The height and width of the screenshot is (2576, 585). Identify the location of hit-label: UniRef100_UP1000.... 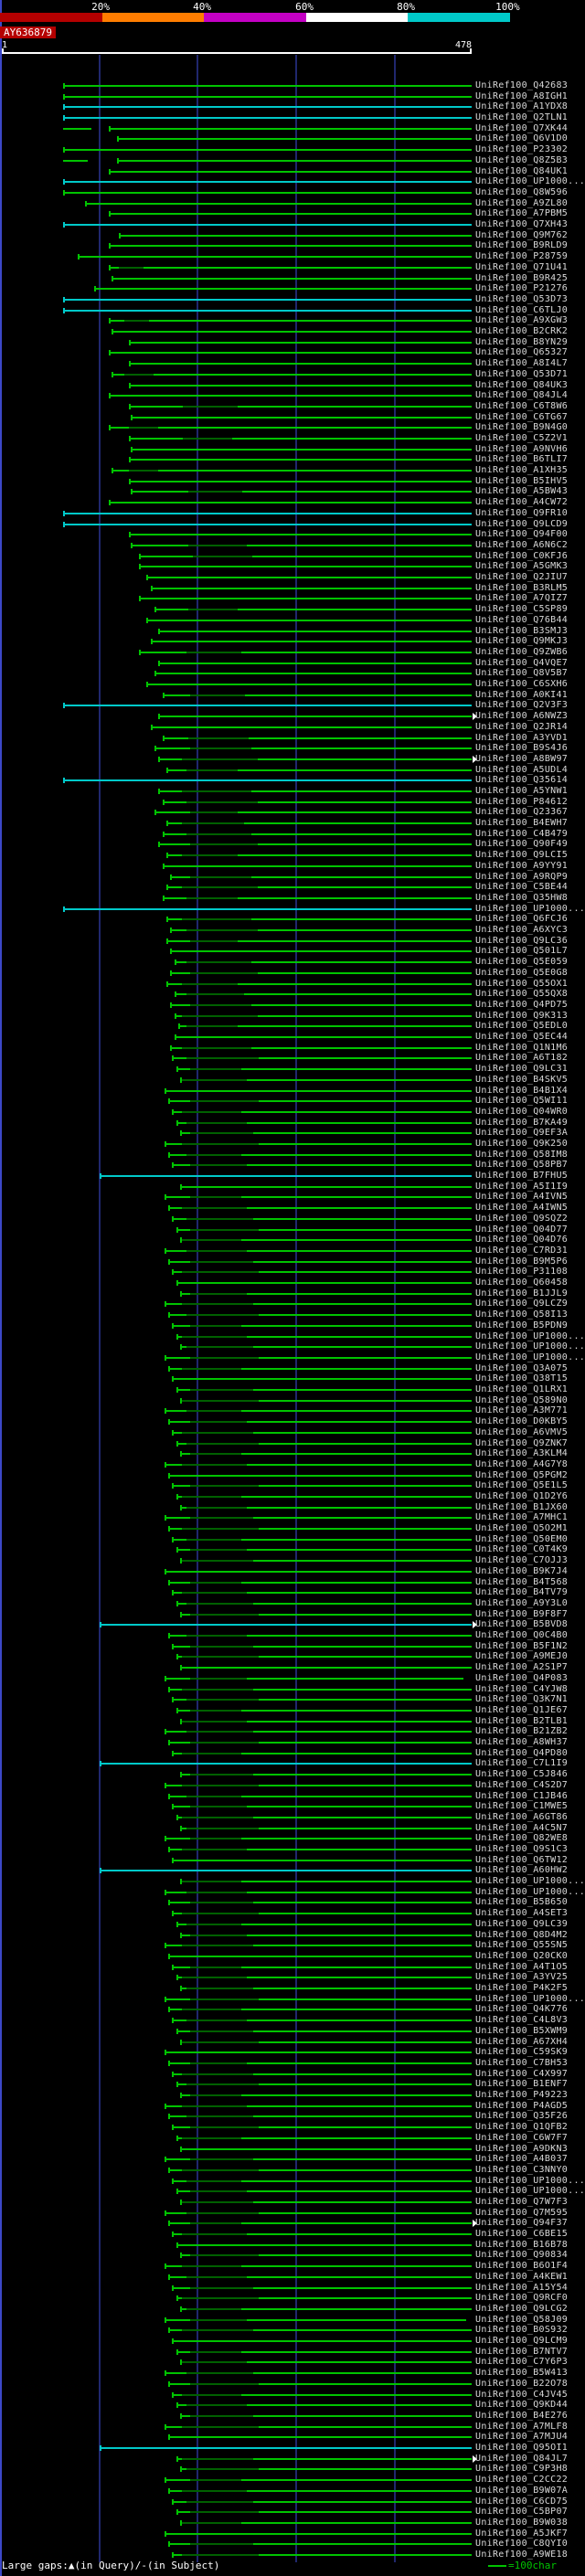
(530, 1357).